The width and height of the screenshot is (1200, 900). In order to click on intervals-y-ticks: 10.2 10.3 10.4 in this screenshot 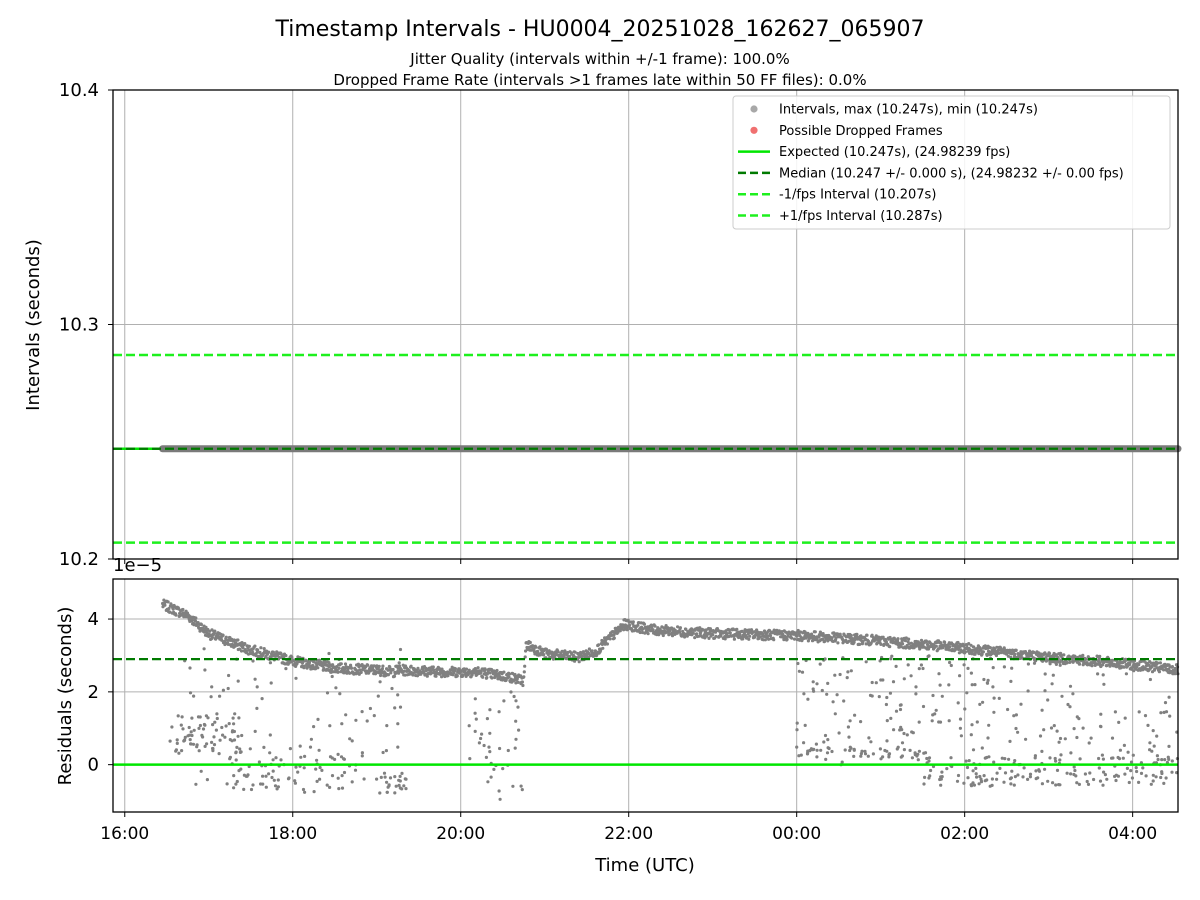, I will do `click(86, 325)`.